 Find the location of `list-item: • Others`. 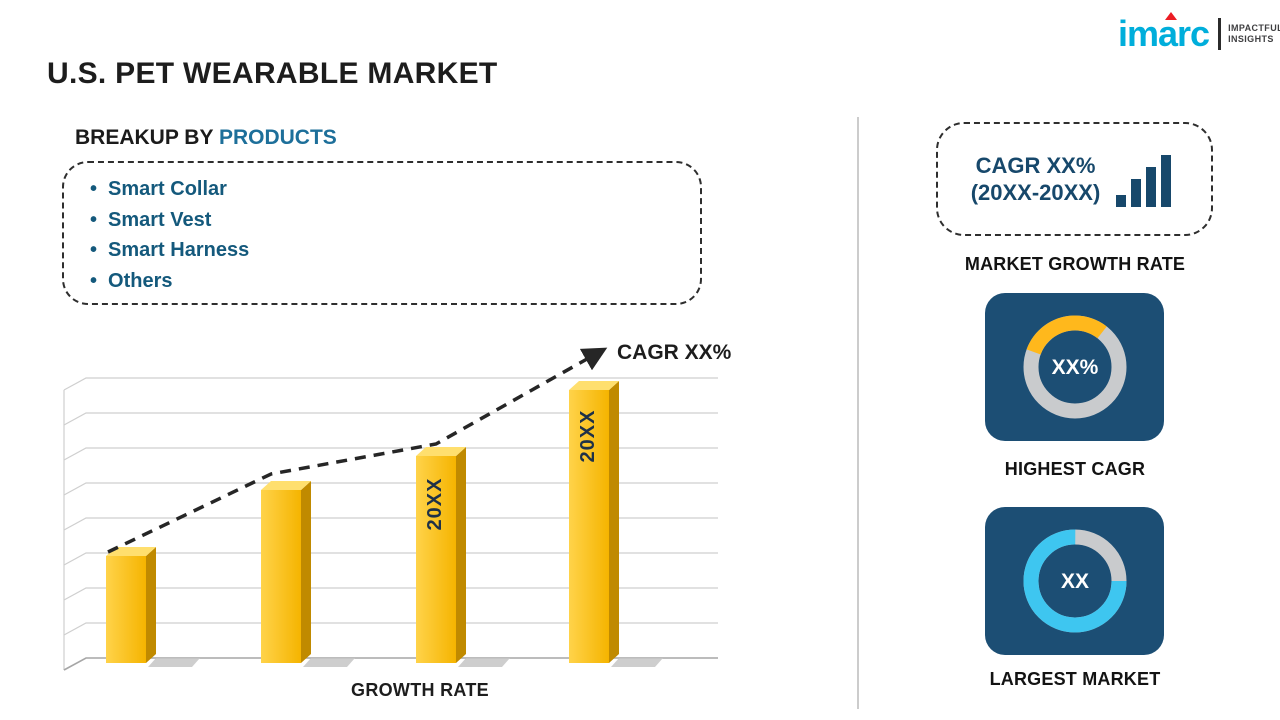

list-item: • Others is located at coordinates (395, 281).